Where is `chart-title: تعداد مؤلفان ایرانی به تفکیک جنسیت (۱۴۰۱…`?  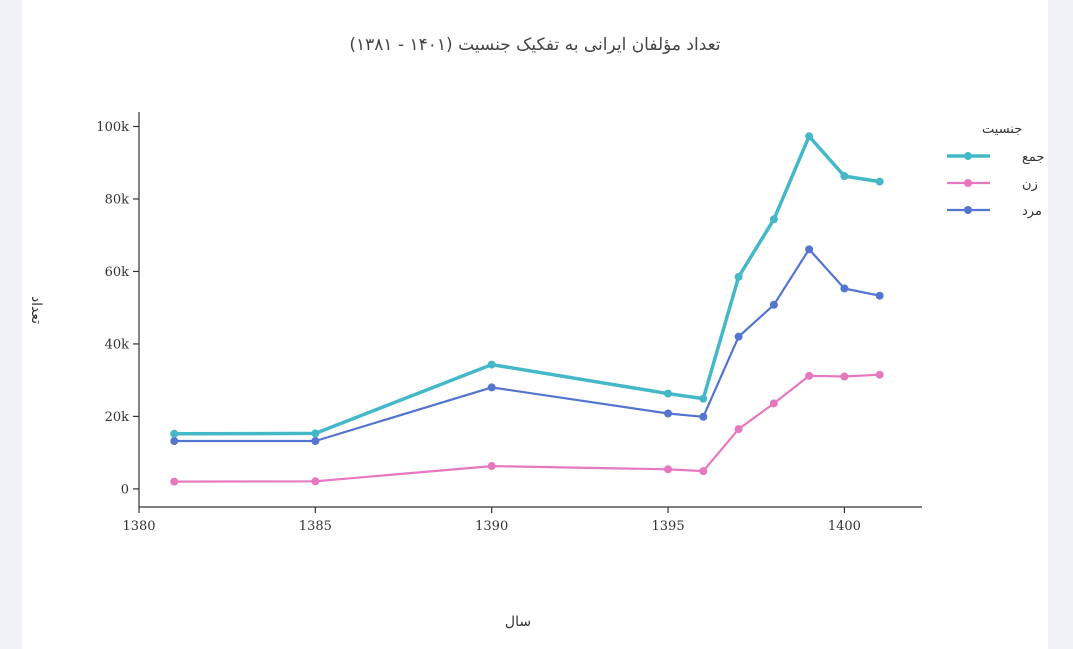
chart-title: تعداد مؤلفان ایرانی به تفکیک جنسیت (۱۴۰۱… is located at coordinates (534, 45).